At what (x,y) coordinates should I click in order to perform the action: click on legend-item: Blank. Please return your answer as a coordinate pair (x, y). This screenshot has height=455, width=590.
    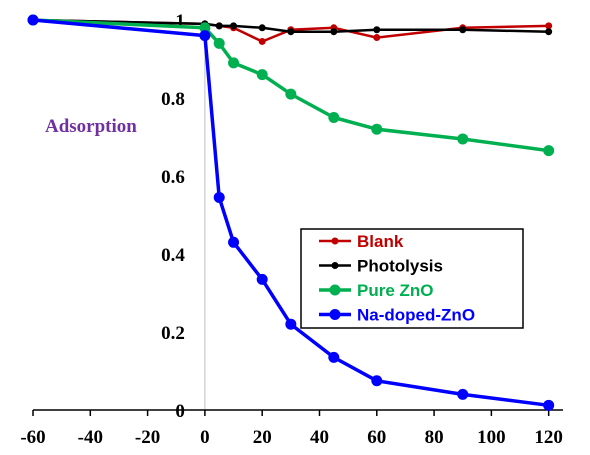
    Looking at the image, I should click on (361, 241).